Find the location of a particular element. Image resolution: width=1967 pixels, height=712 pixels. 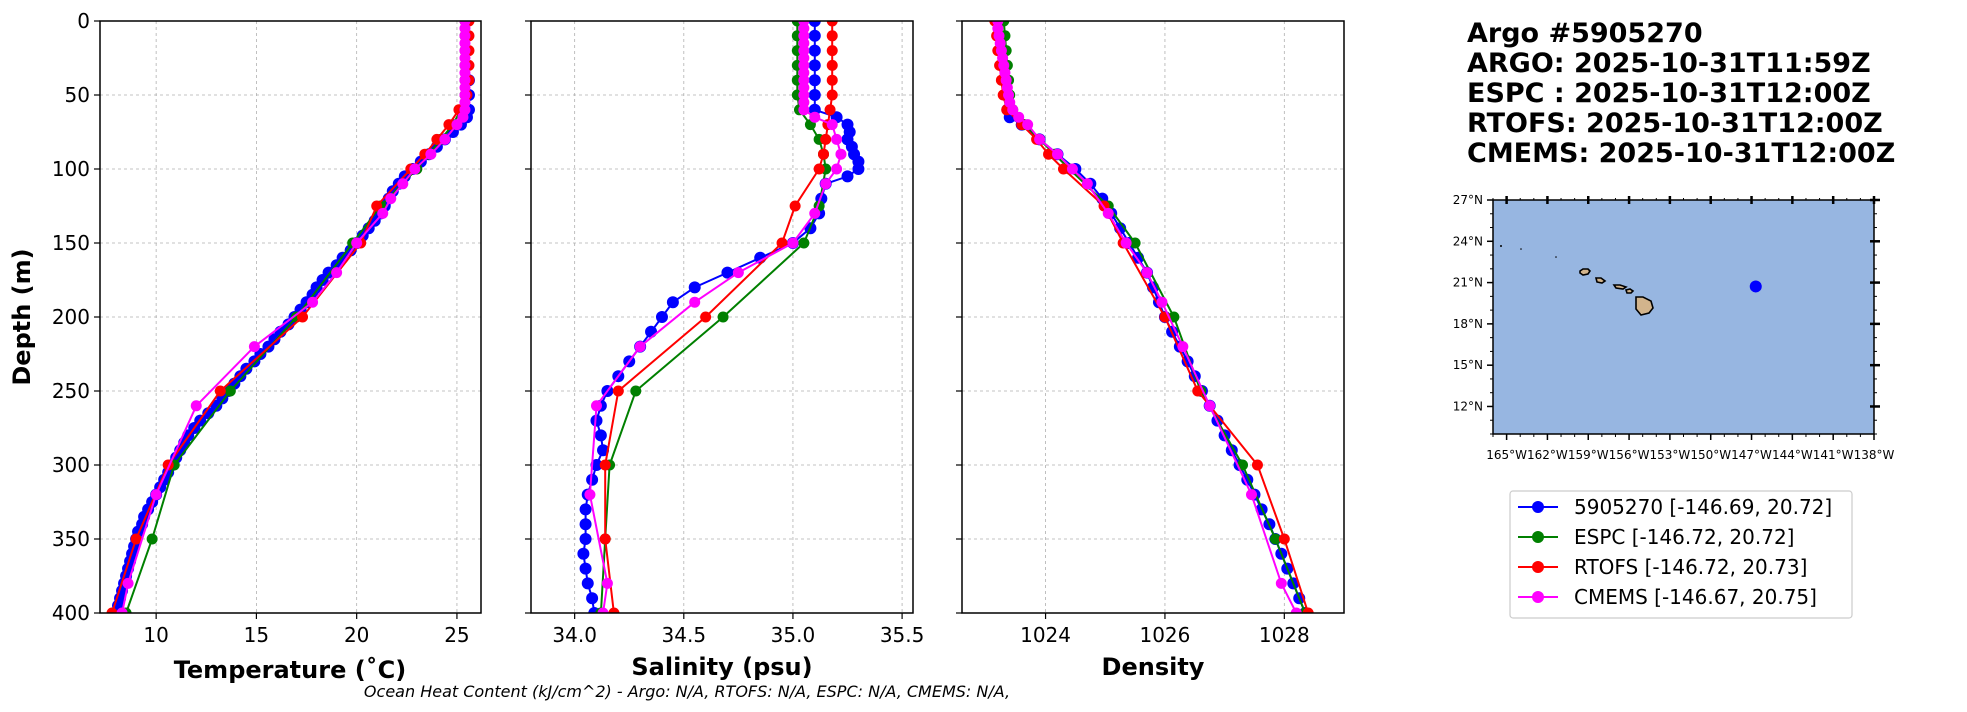

salinity-series is located at coordinates (721, 317).